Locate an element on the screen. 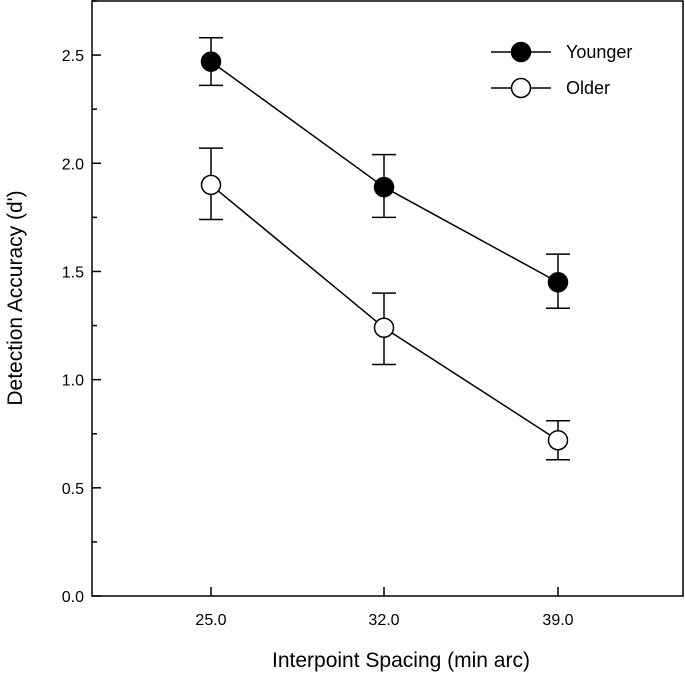 This screenshot has width=685, height=676. legend-marker-younger is located at coordinates (521, 52).